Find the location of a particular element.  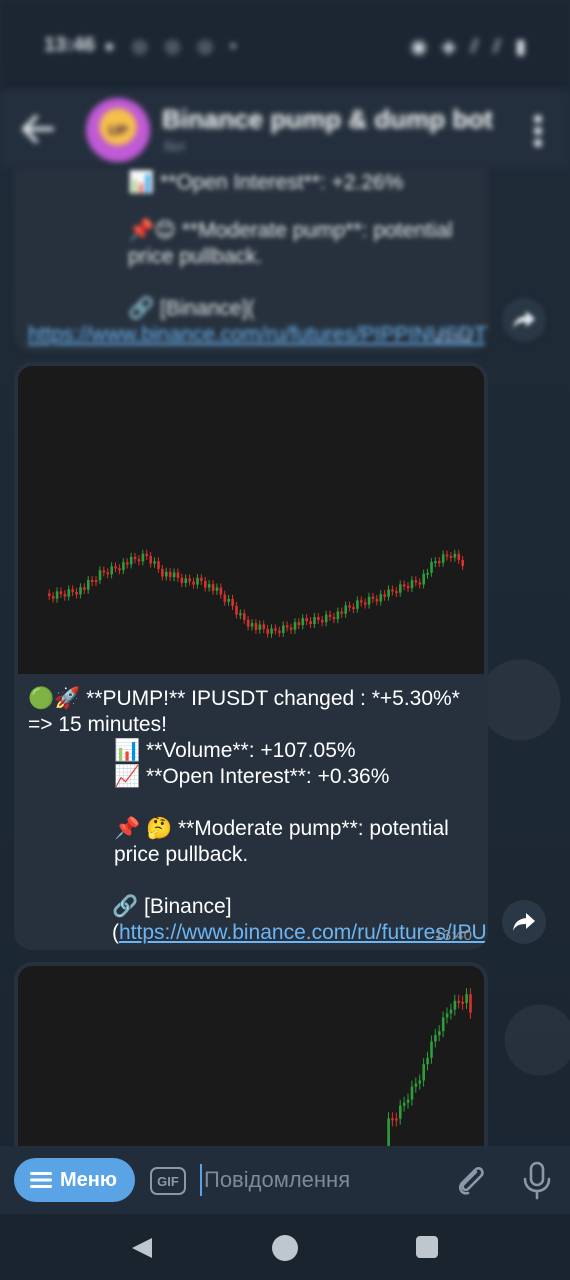

bot-menu-button: Меню is located at coordinates (74, 1180).